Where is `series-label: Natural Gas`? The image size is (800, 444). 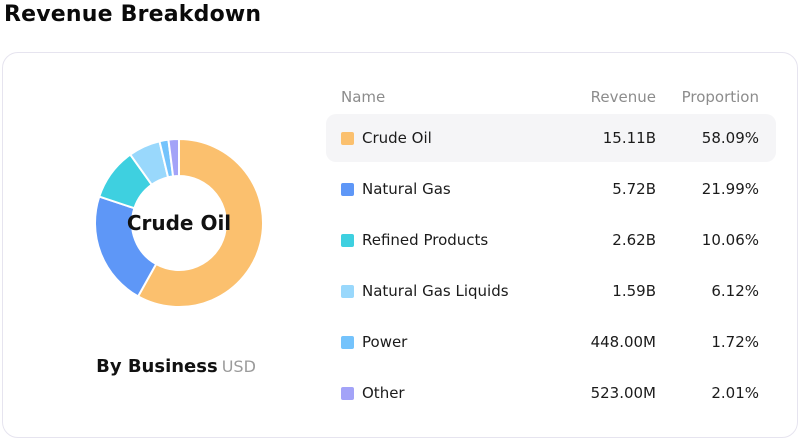 series-label: Natural Gas is located at coordinates (406, 189).